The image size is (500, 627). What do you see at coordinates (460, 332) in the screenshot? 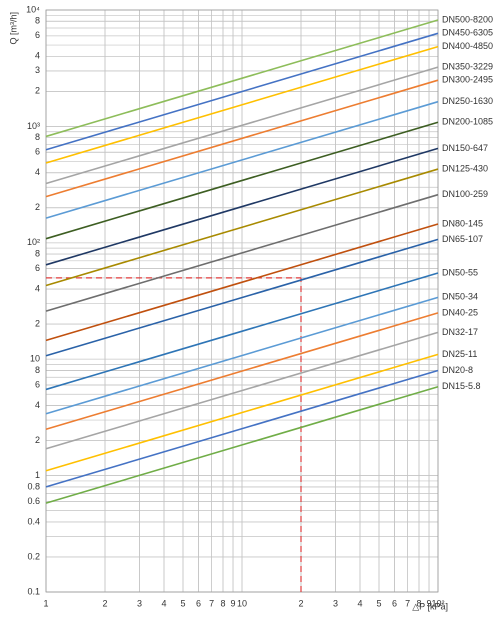
I see `series-label: DN32-17` at bounding box center [460, 332].